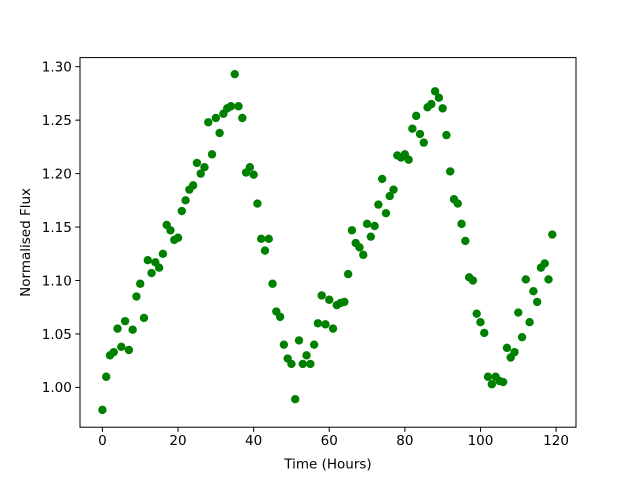 The width and height of the screenshot is (640, 480). What do you see at coordinates (327, 465) in the screenshot?
I see `x-axis-label: Time (Hours)` at bounding box center [327, 465].